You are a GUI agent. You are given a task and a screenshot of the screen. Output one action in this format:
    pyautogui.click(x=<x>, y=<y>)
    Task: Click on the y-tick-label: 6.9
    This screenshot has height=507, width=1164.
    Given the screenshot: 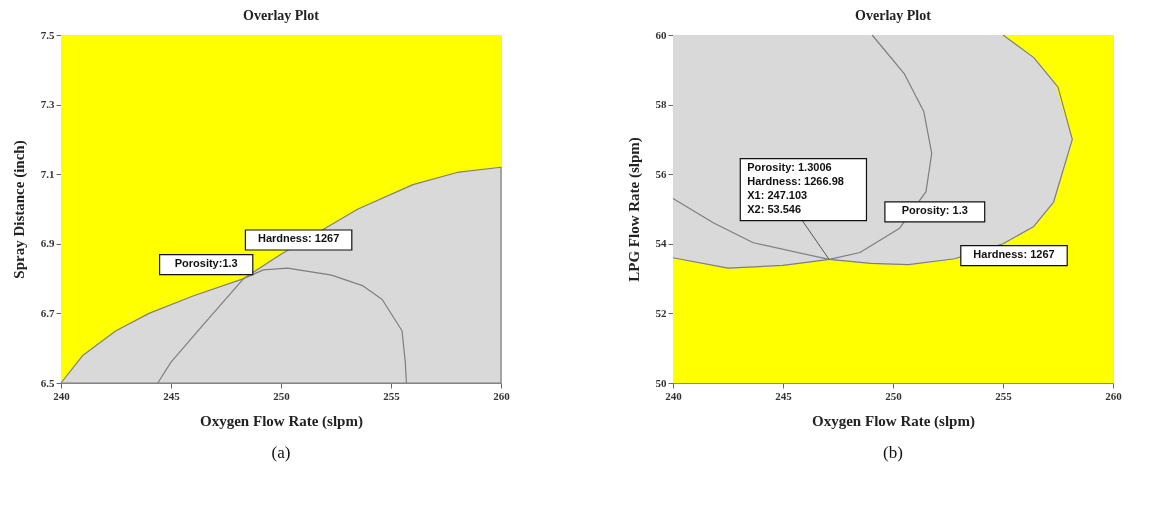 What is the action you would take?
    pyautogui.click(x=47, y=243)
    